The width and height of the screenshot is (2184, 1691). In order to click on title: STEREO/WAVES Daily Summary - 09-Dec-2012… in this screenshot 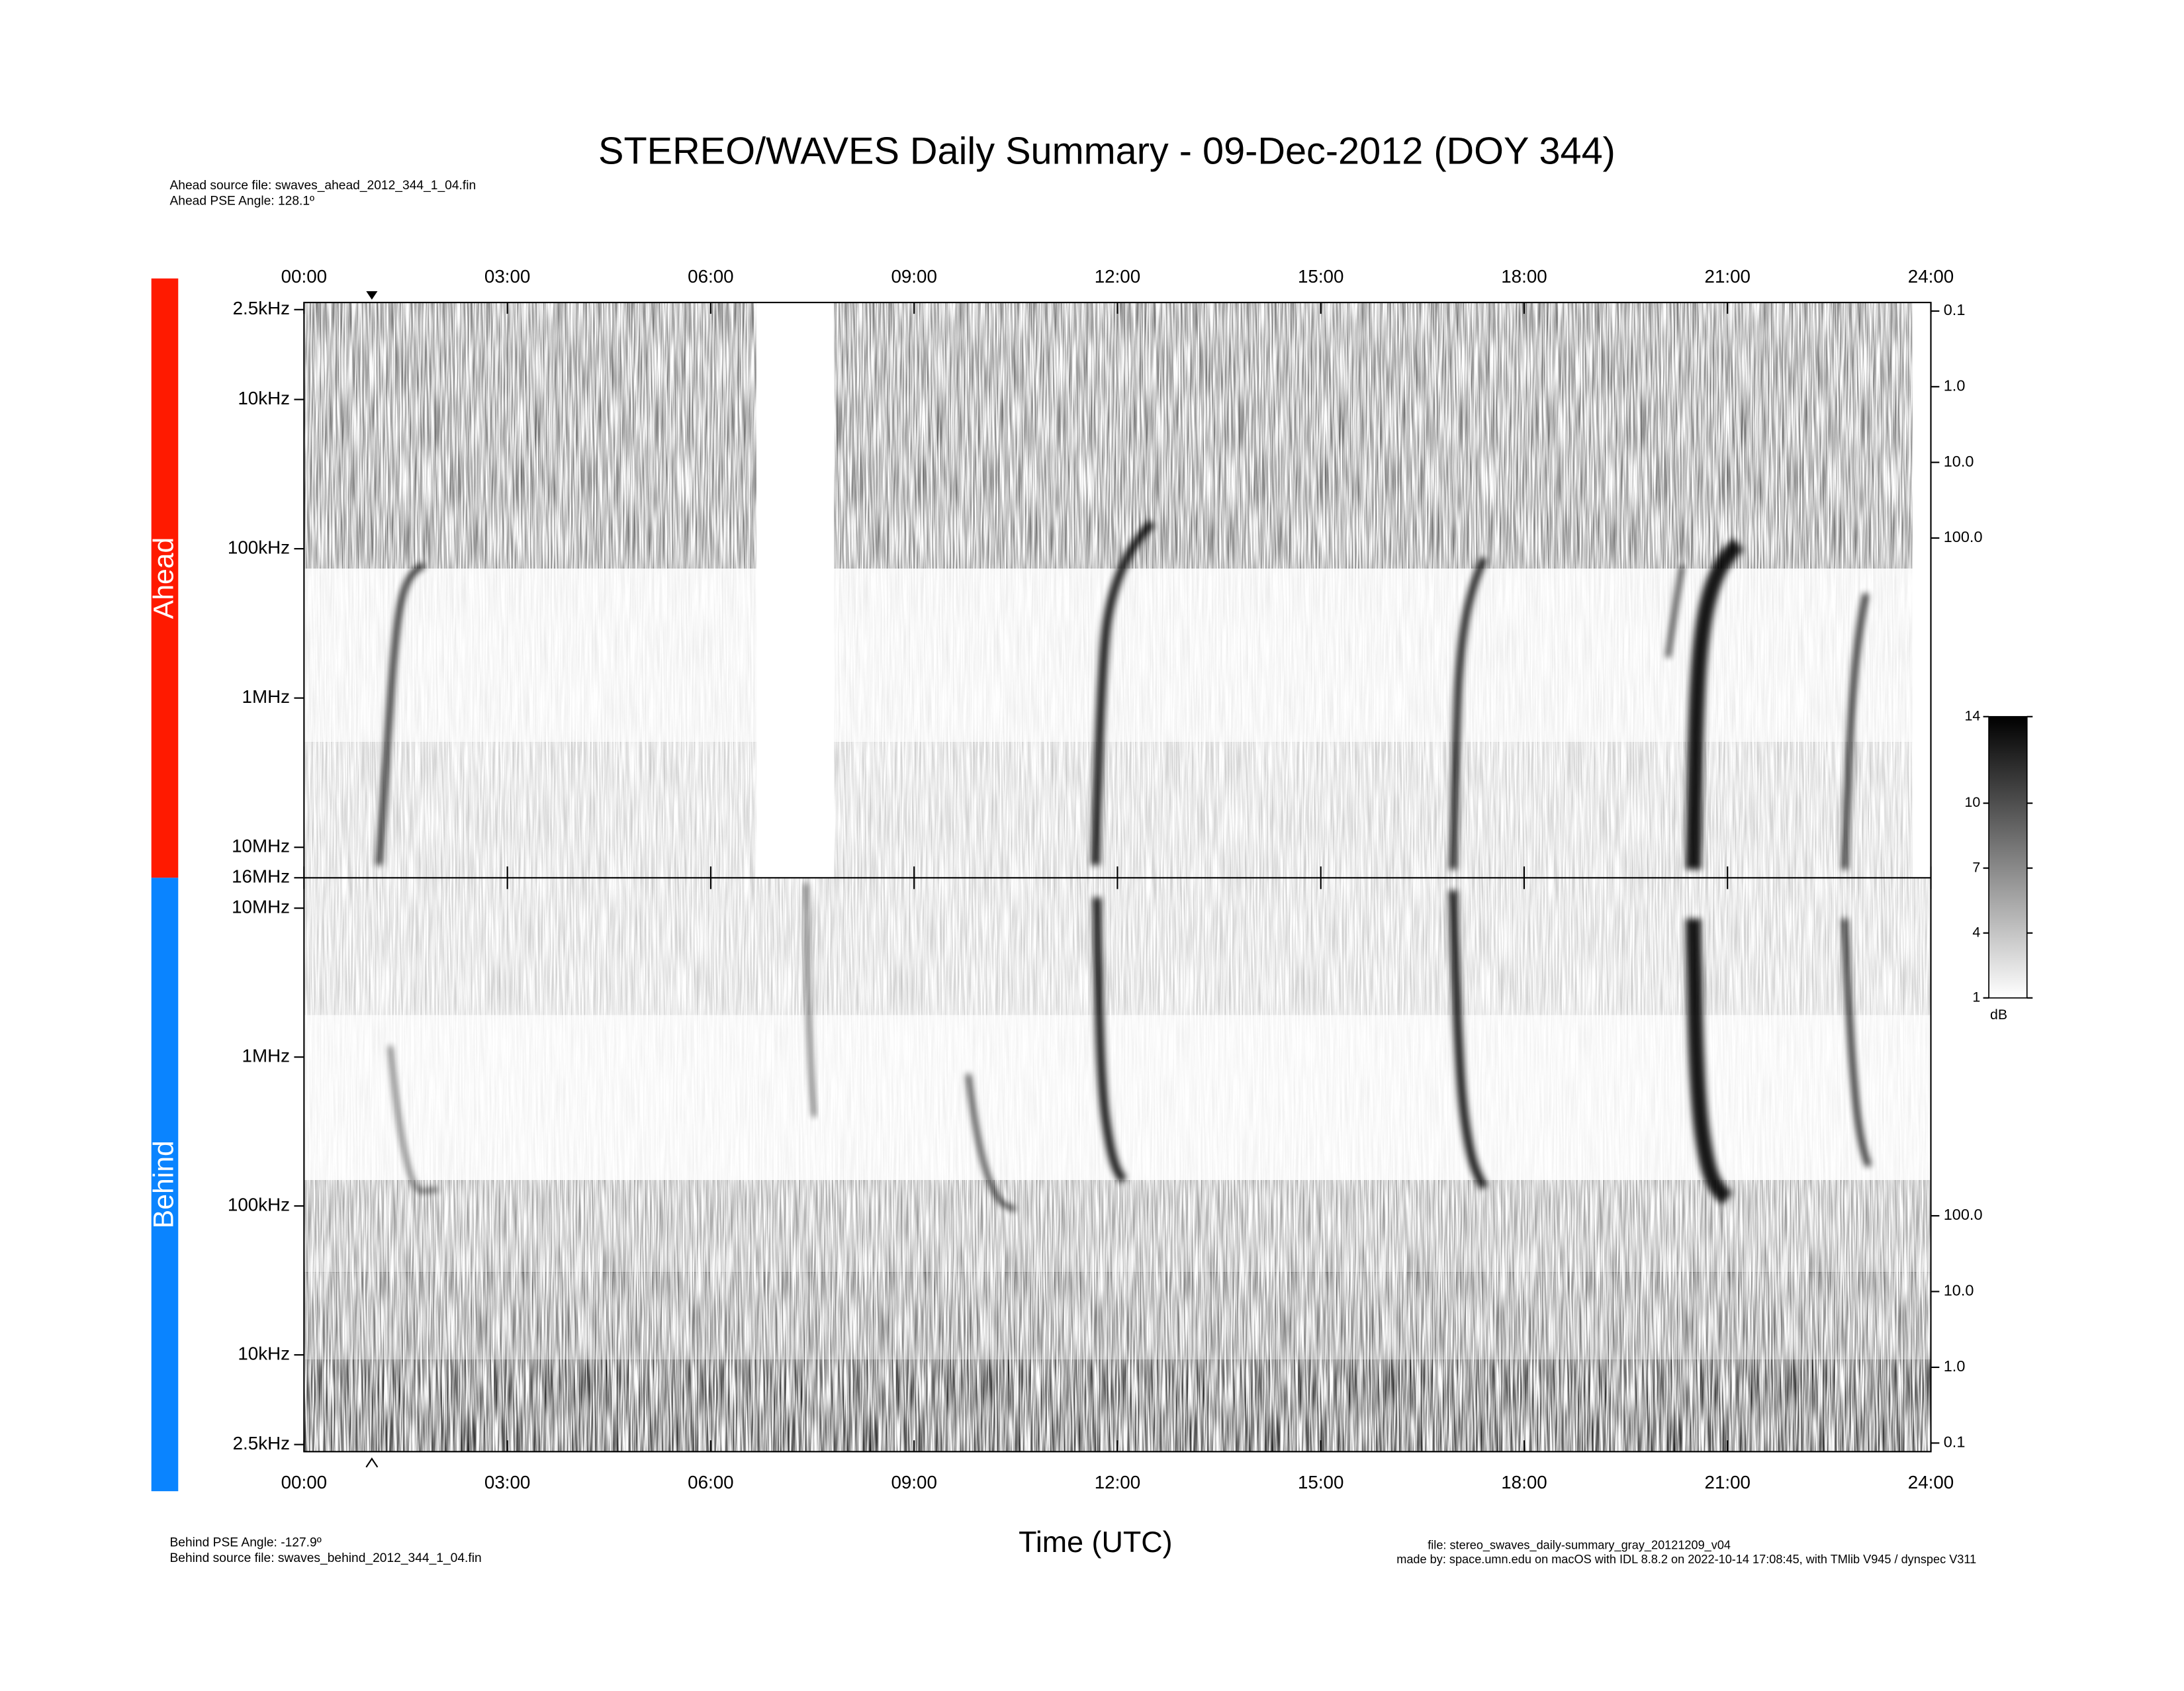, I will do `click(1106, 151)`.